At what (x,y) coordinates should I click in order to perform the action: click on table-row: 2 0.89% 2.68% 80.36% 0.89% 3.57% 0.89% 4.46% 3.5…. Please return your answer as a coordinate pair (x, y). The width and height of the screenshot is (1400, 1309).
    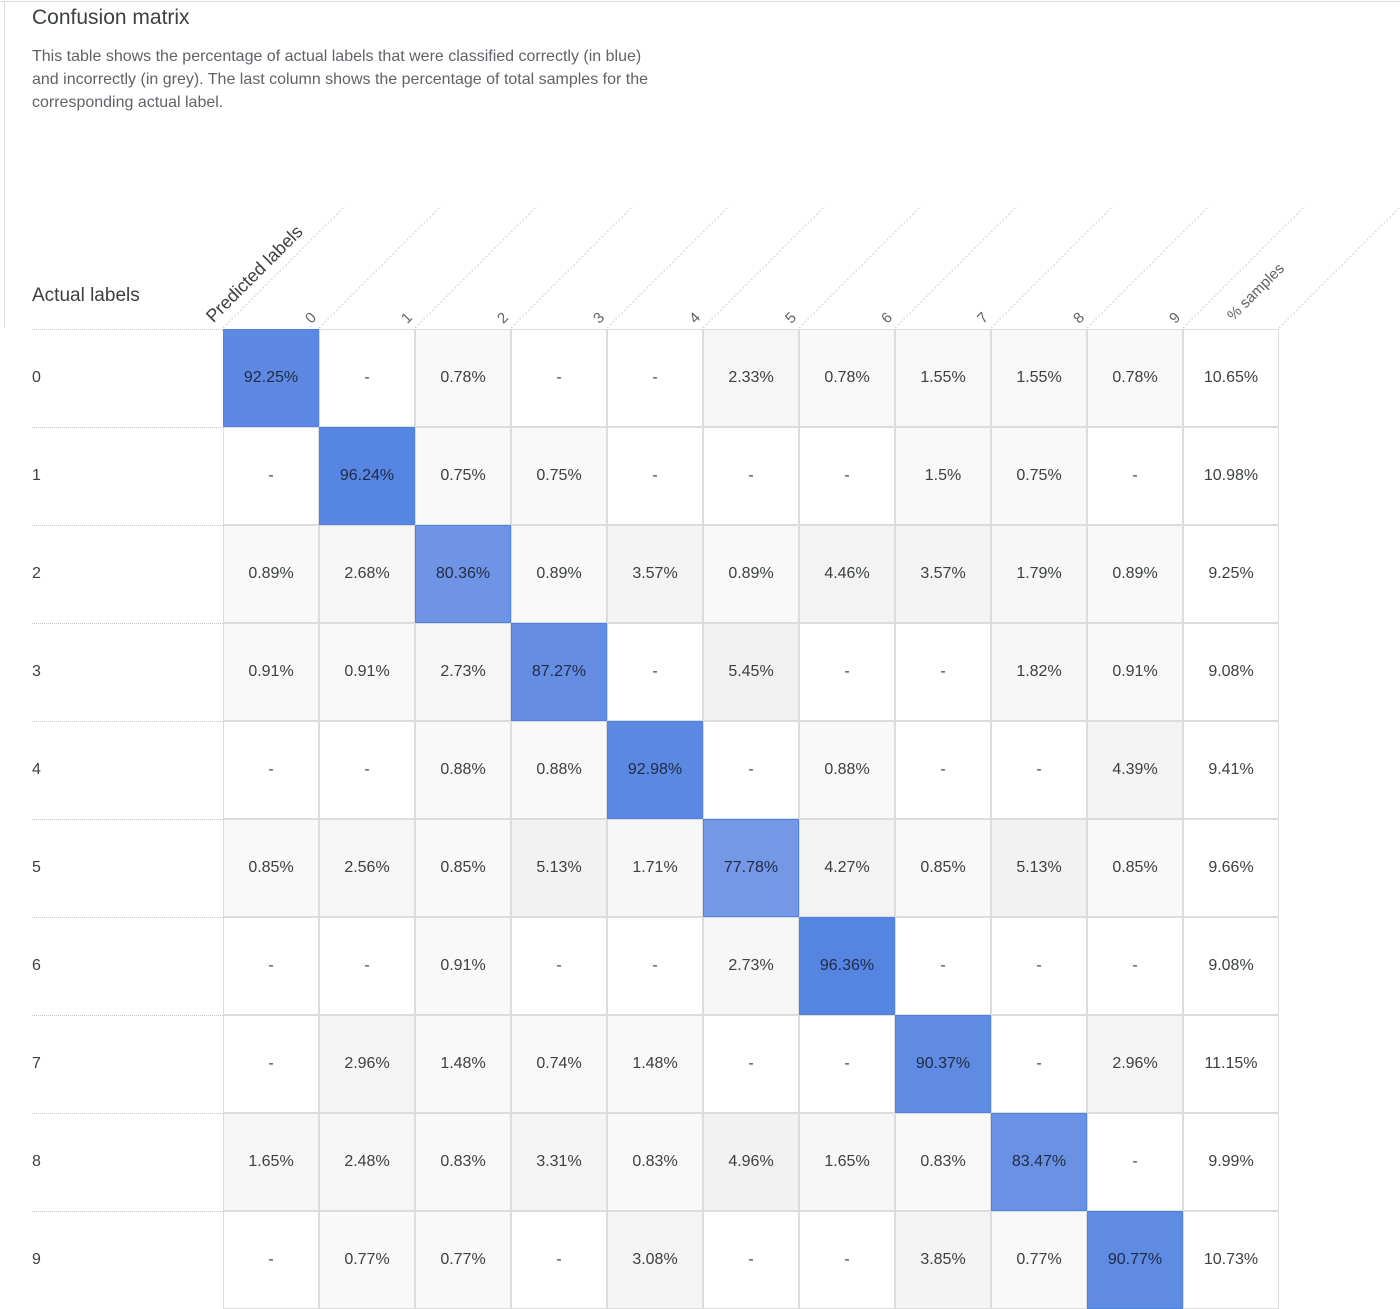
    Looking at the image, I should click on (640, 574).